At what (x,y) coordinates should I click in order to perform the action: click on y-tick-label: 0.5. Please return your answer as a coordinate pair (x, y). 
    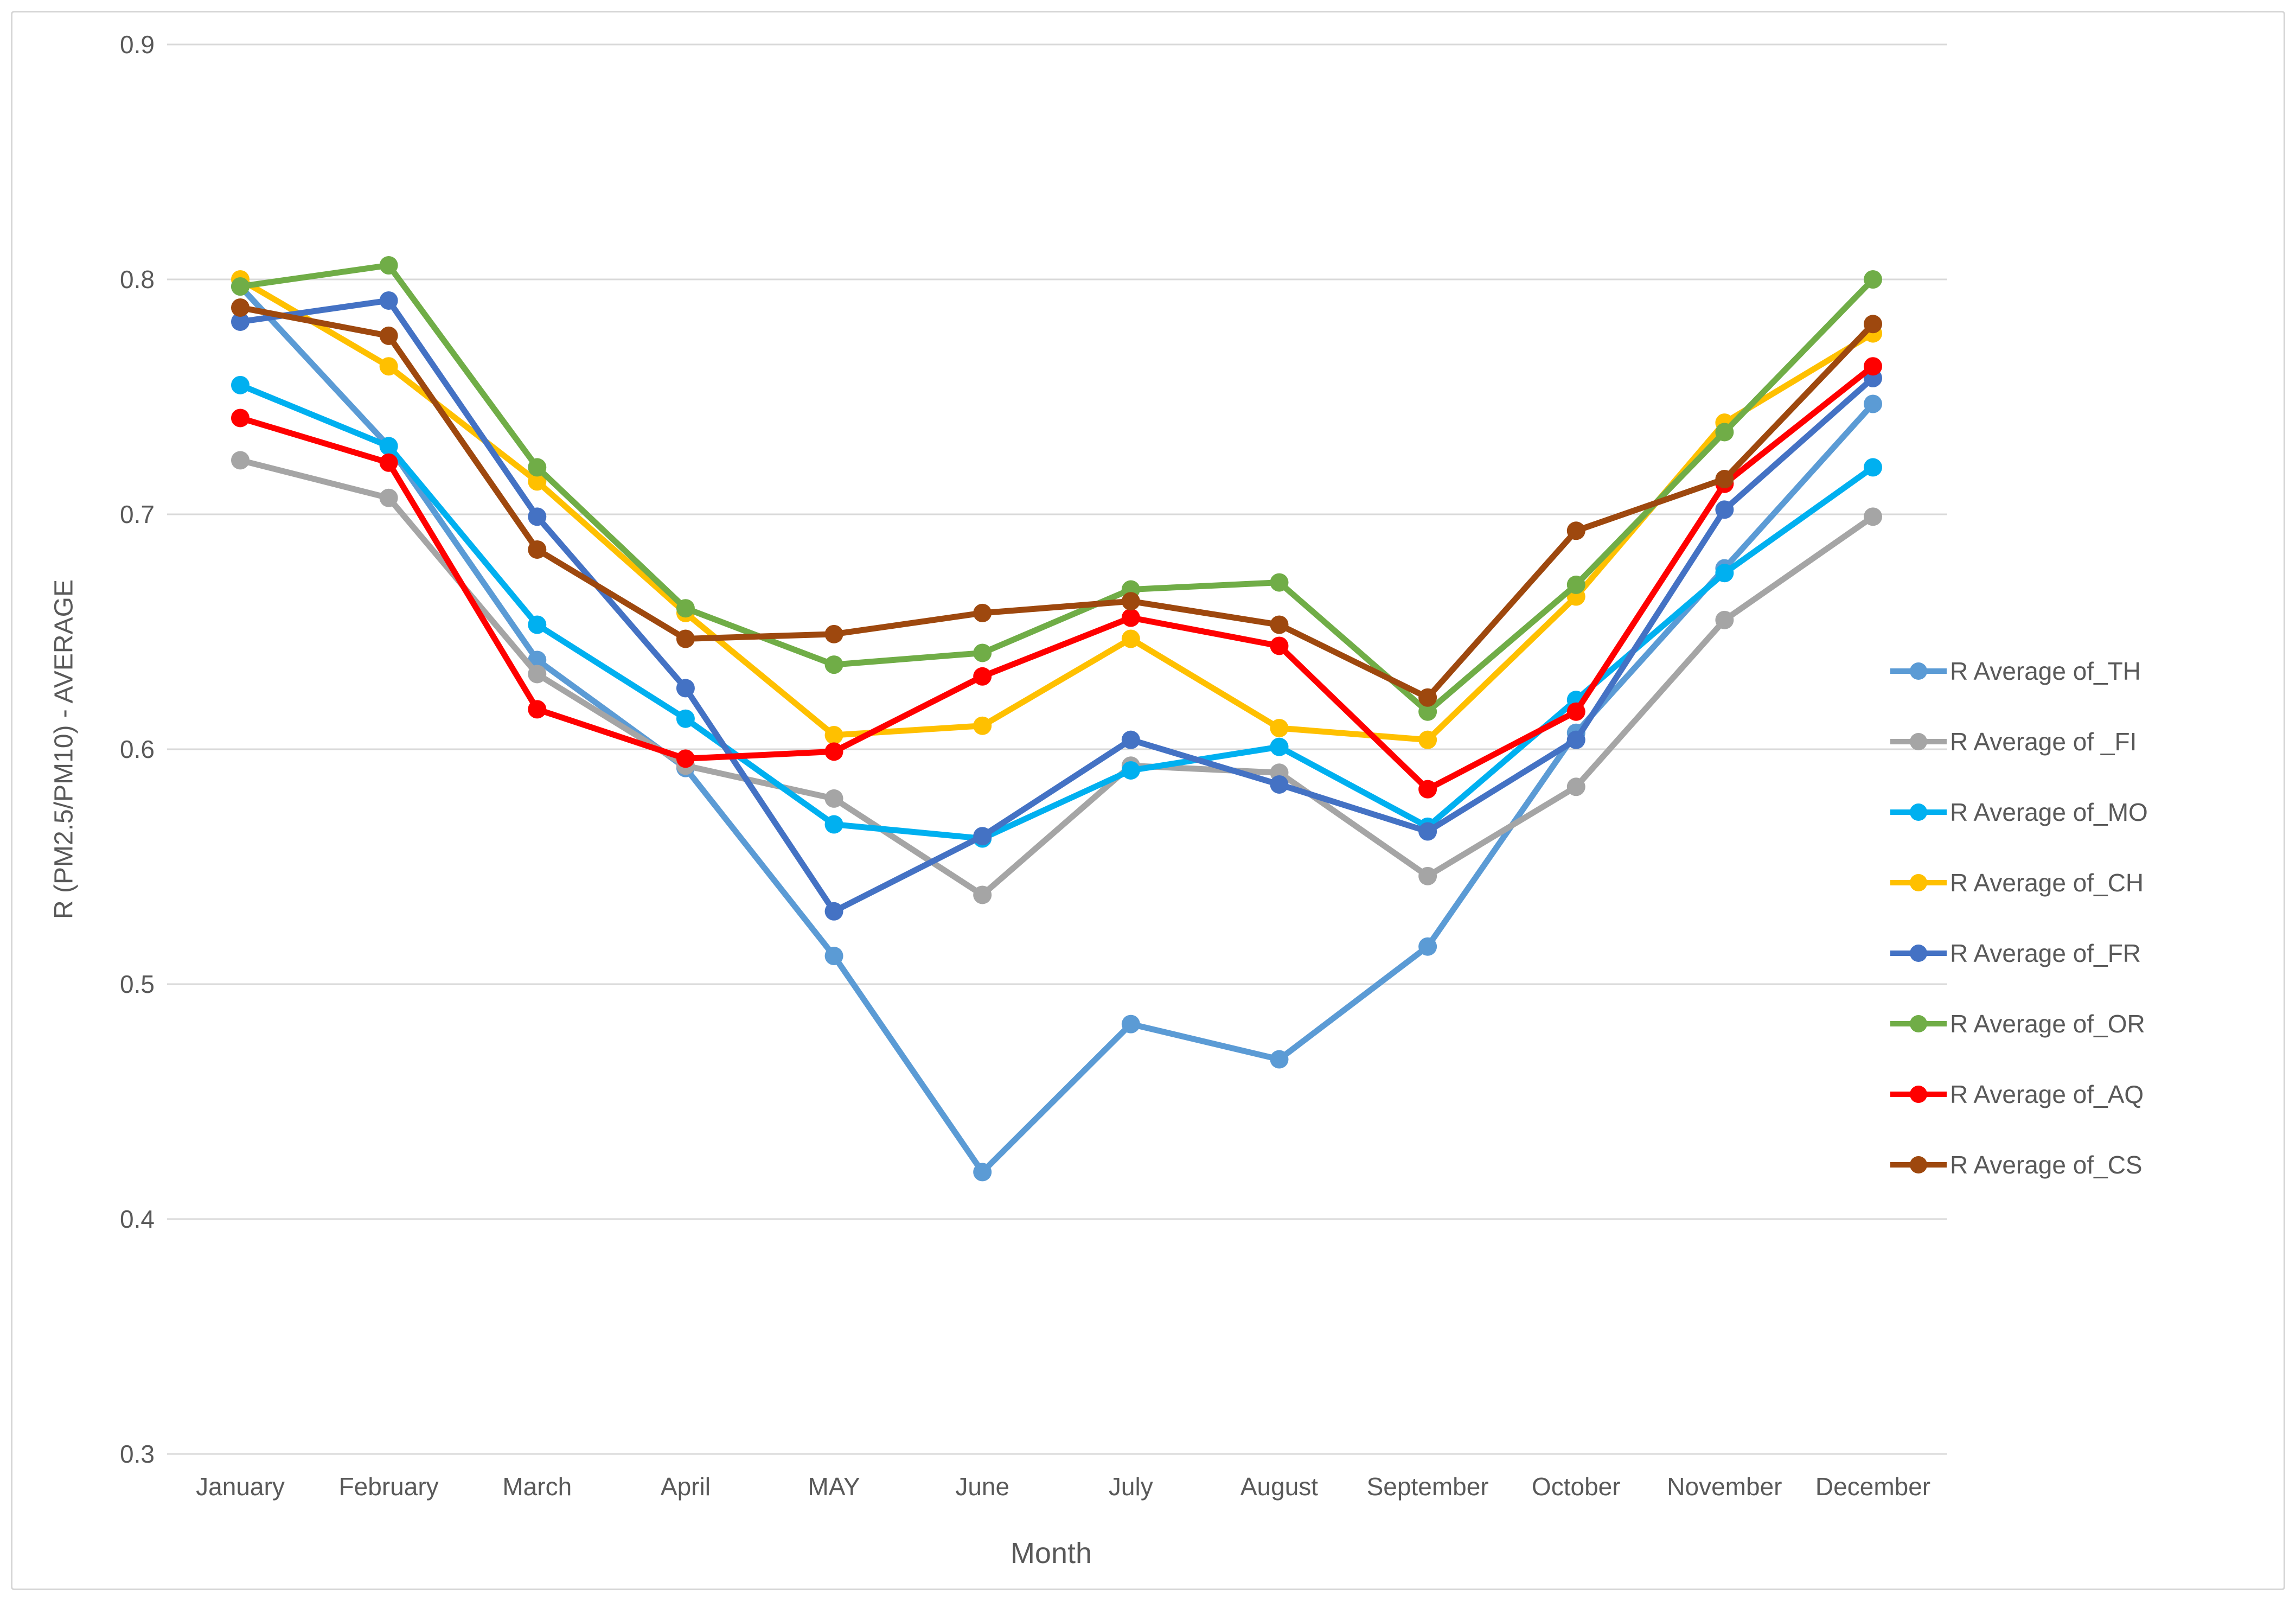
    Looking at the image, I should click on (137, 984).